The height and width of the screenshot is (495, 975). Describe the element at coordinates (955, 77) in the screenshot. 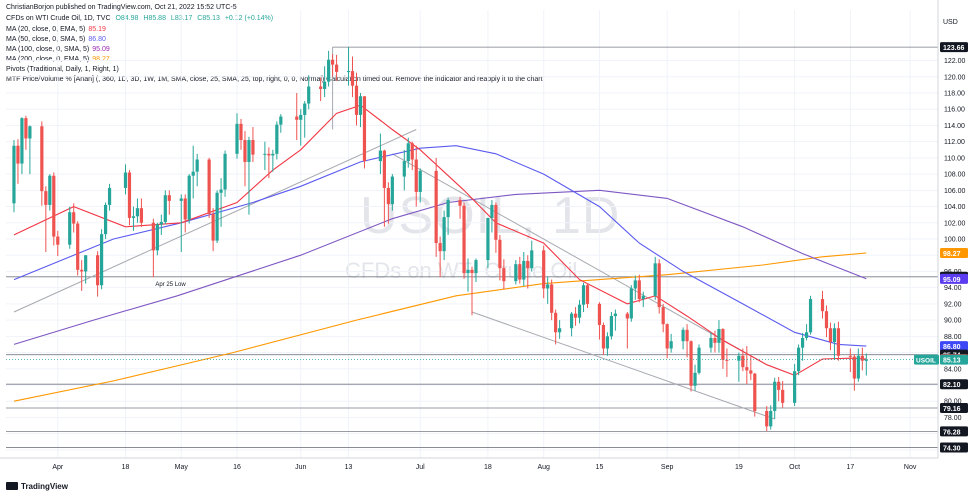

I see `price-tick-label: 120.00` at that location.